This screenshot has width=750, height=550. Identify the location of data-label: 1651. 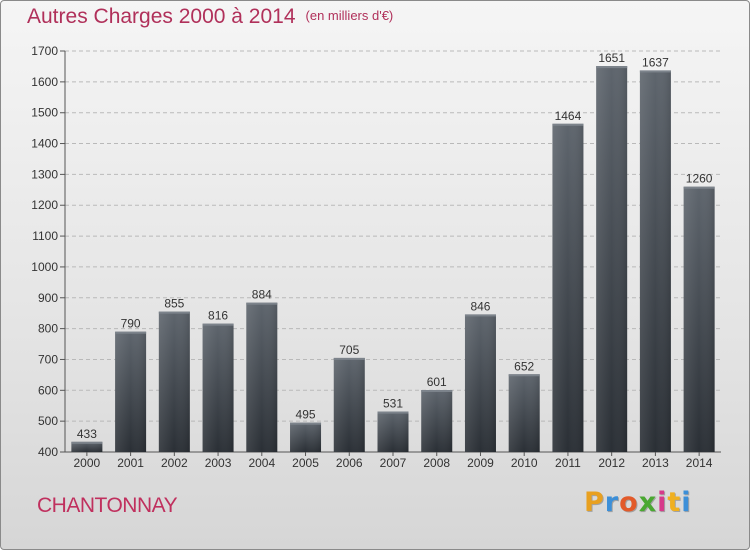
(611, 58).